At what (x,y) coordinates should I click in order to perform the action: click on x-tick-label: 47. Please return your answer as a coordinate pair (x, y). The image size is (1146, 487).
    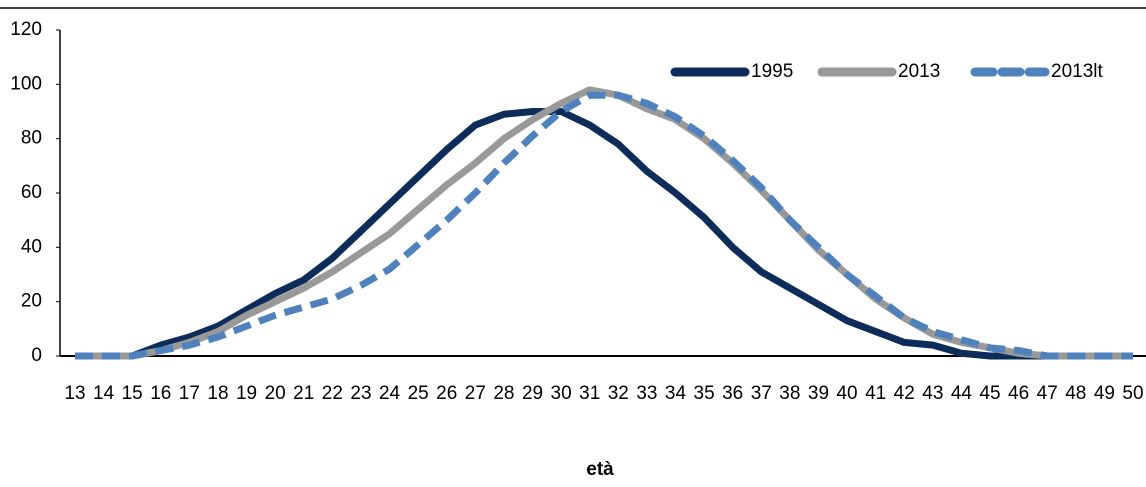
    Looking at the image, I should click on (1047, 393).